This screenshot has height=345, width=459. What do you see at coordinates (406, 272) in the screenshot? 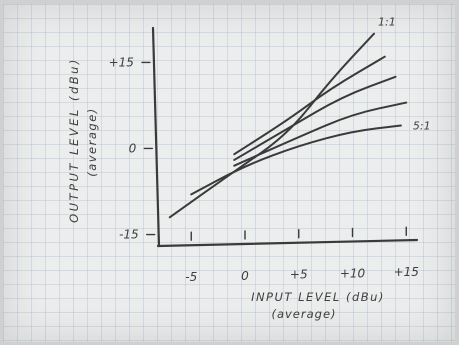
I see `x-tick-label: +15` at bounding box center [406, 272].